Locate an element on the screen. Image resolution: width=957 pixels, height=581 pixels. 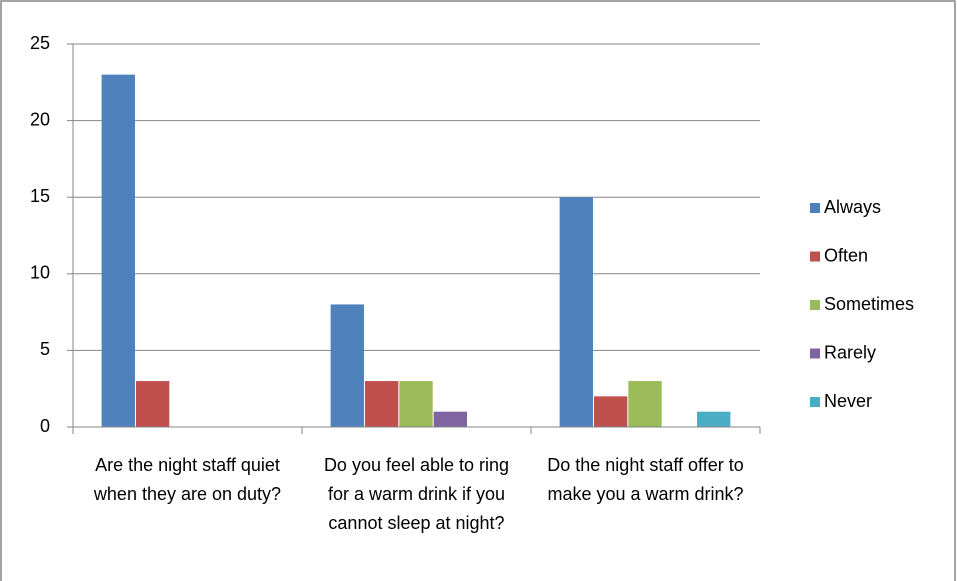
y-tick-label: 20 is located at coordinates (40, 119).